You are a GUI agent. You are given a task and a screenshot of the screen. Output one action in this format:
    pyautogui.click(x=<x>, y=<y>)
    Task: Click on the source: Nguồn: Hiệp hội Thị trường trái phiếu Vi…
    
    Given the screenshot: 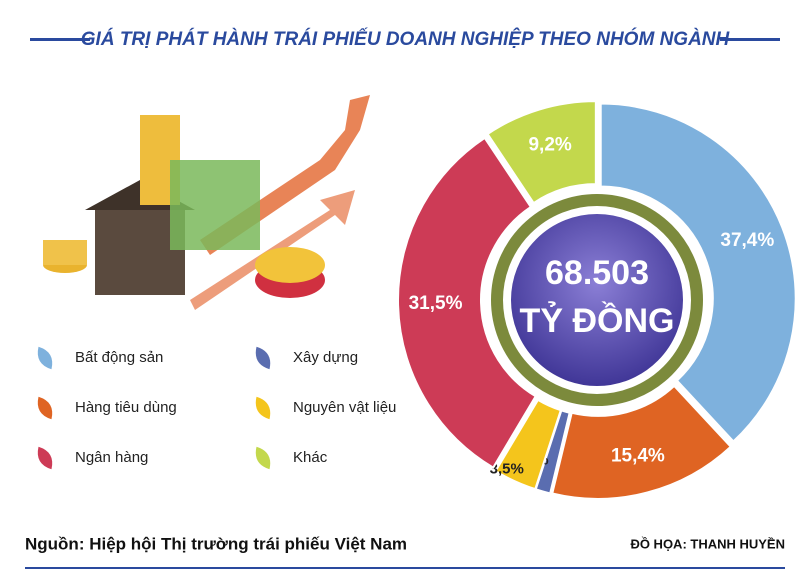 What is the action you would take?
    pyautogui.click(x=216, y=543)
    